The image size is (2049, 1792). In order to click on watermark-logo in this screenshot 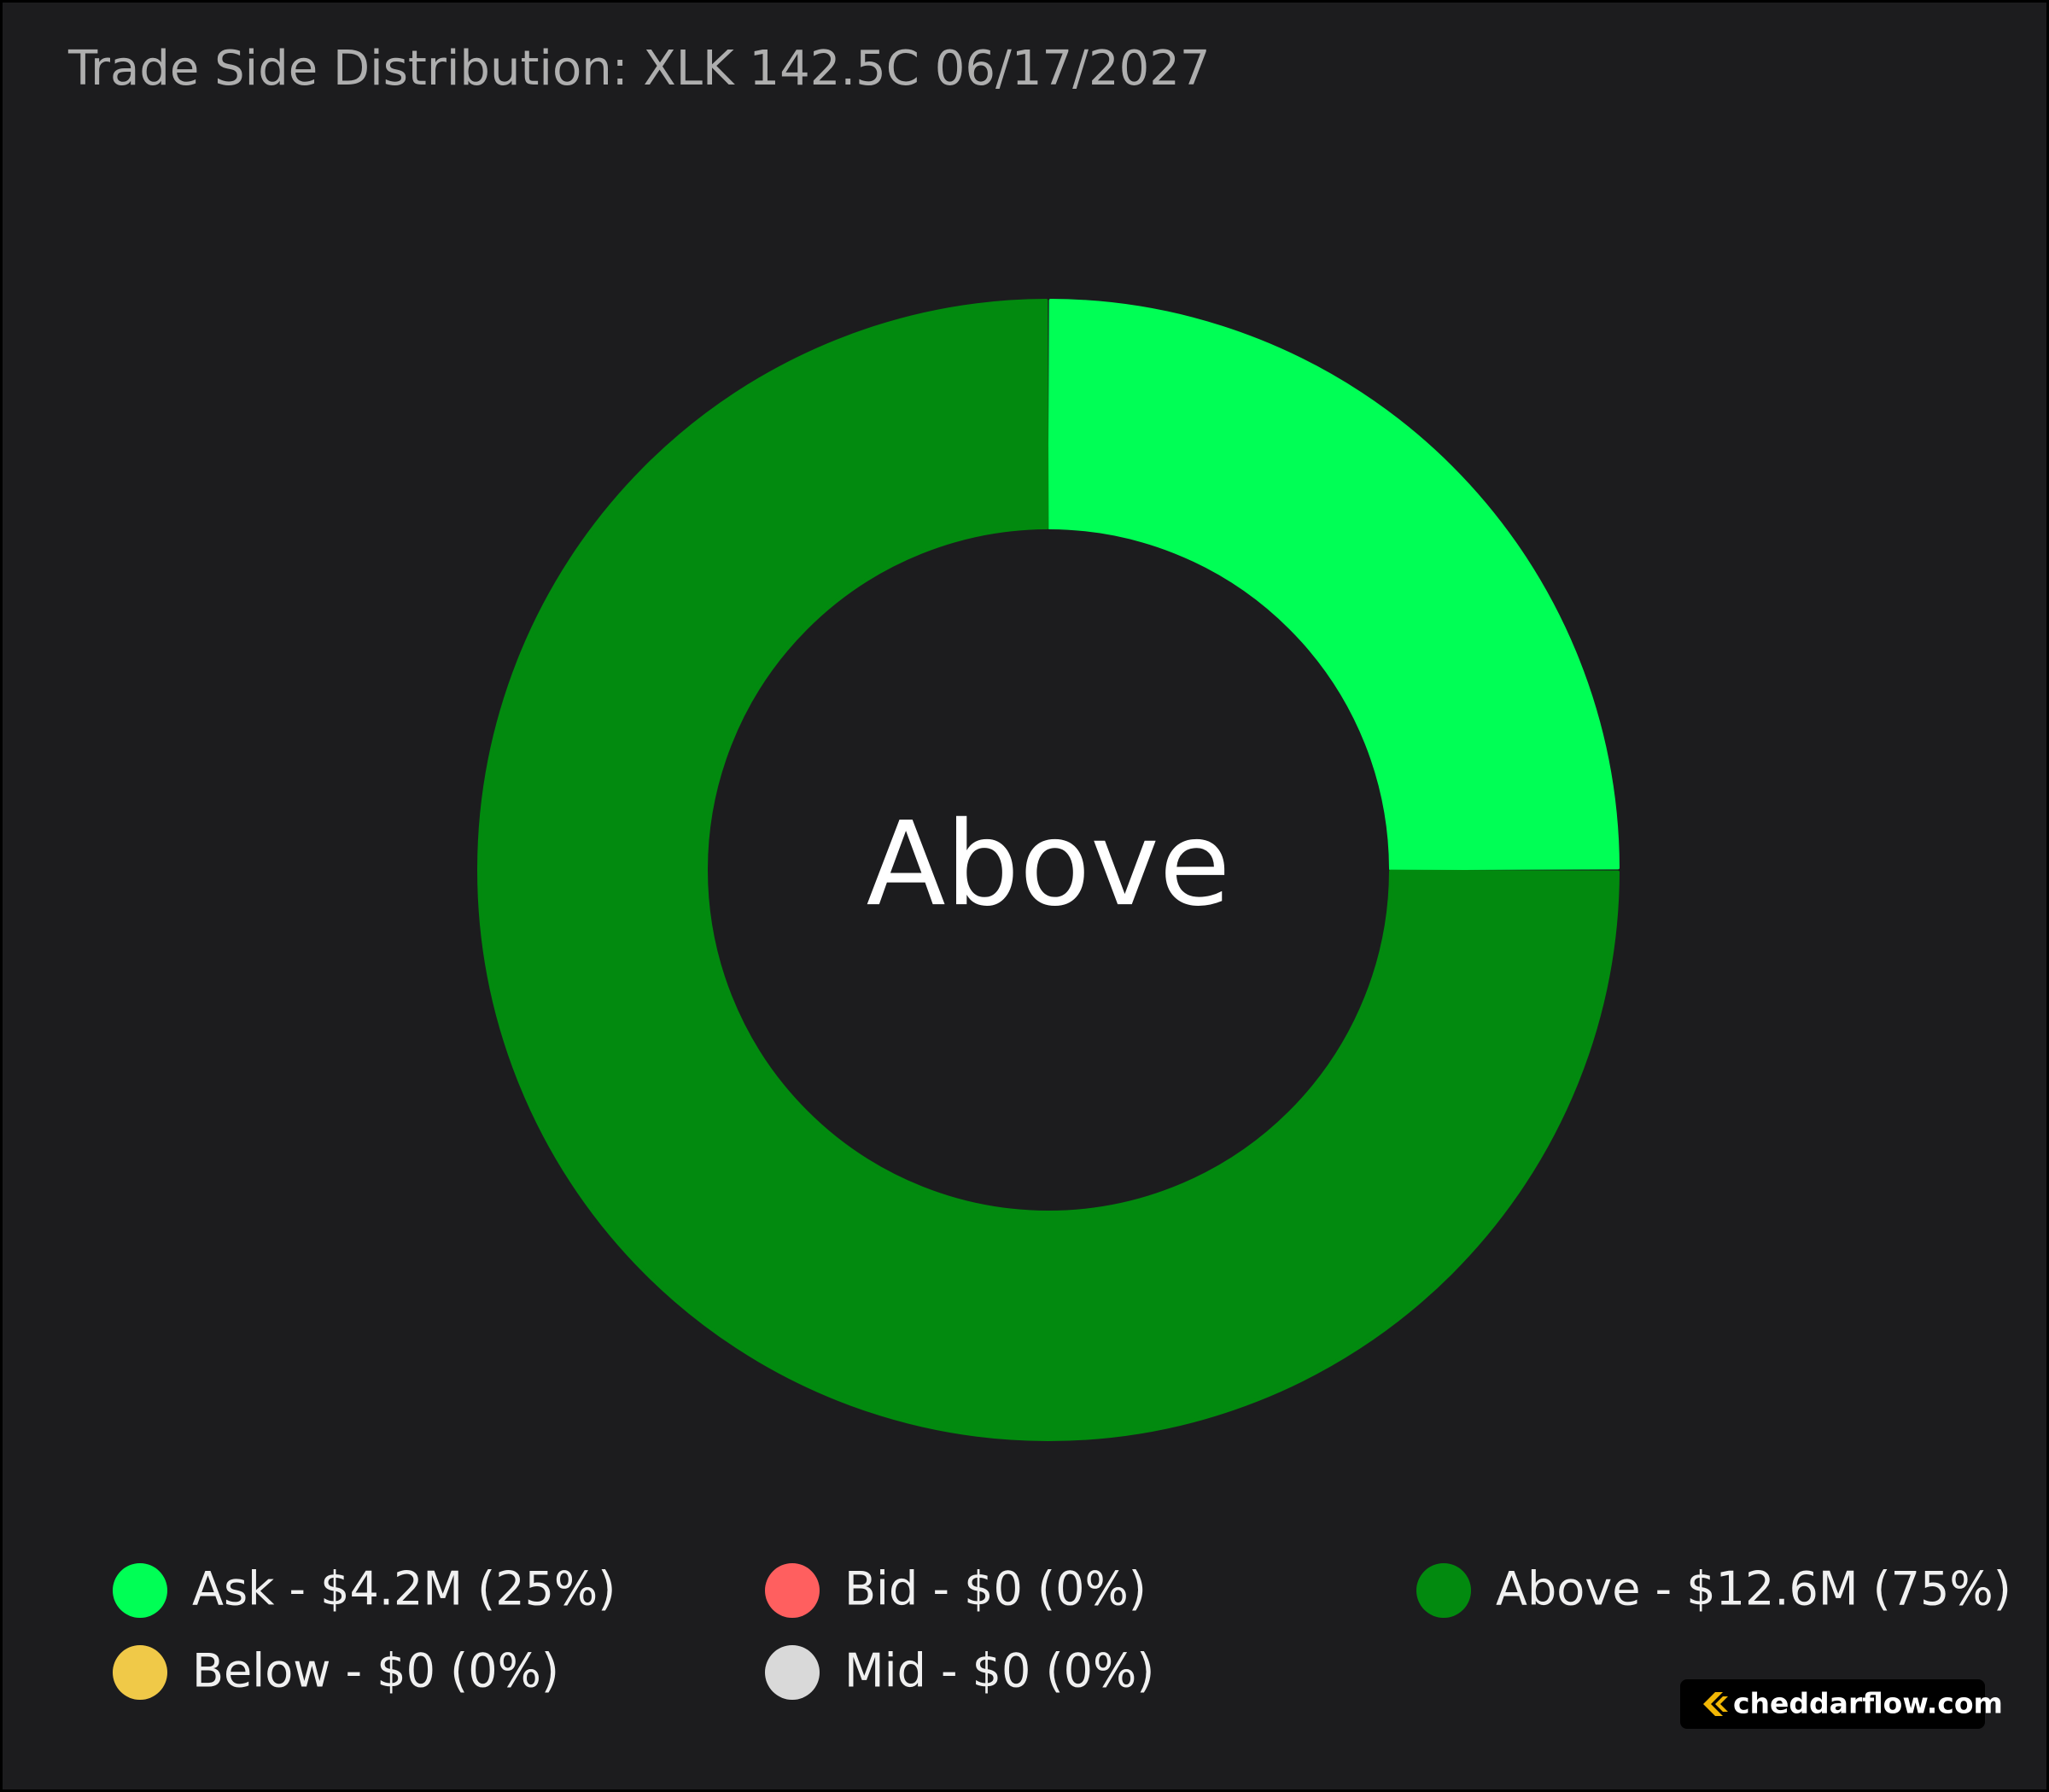, I will do `click(1716, 1704)`.